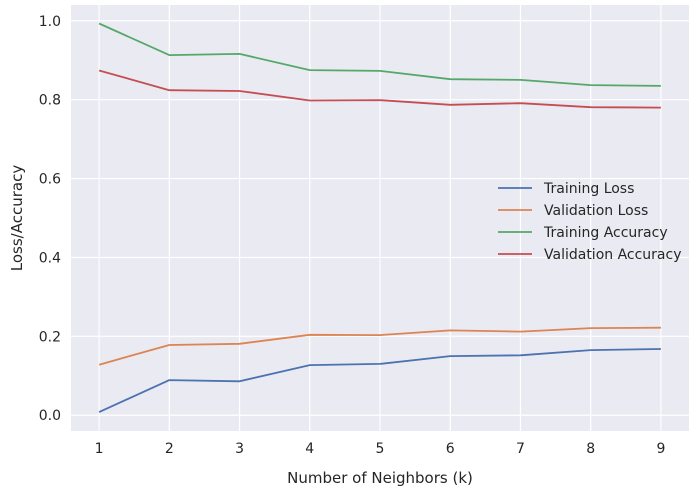 Image resolution: width=699 pixels, height=496 pixels. What do you see at coordinates (17, 218) in the screenshot?
I see `y-axis-label: Loss/Accuracy` at bounding box center [17, 218].